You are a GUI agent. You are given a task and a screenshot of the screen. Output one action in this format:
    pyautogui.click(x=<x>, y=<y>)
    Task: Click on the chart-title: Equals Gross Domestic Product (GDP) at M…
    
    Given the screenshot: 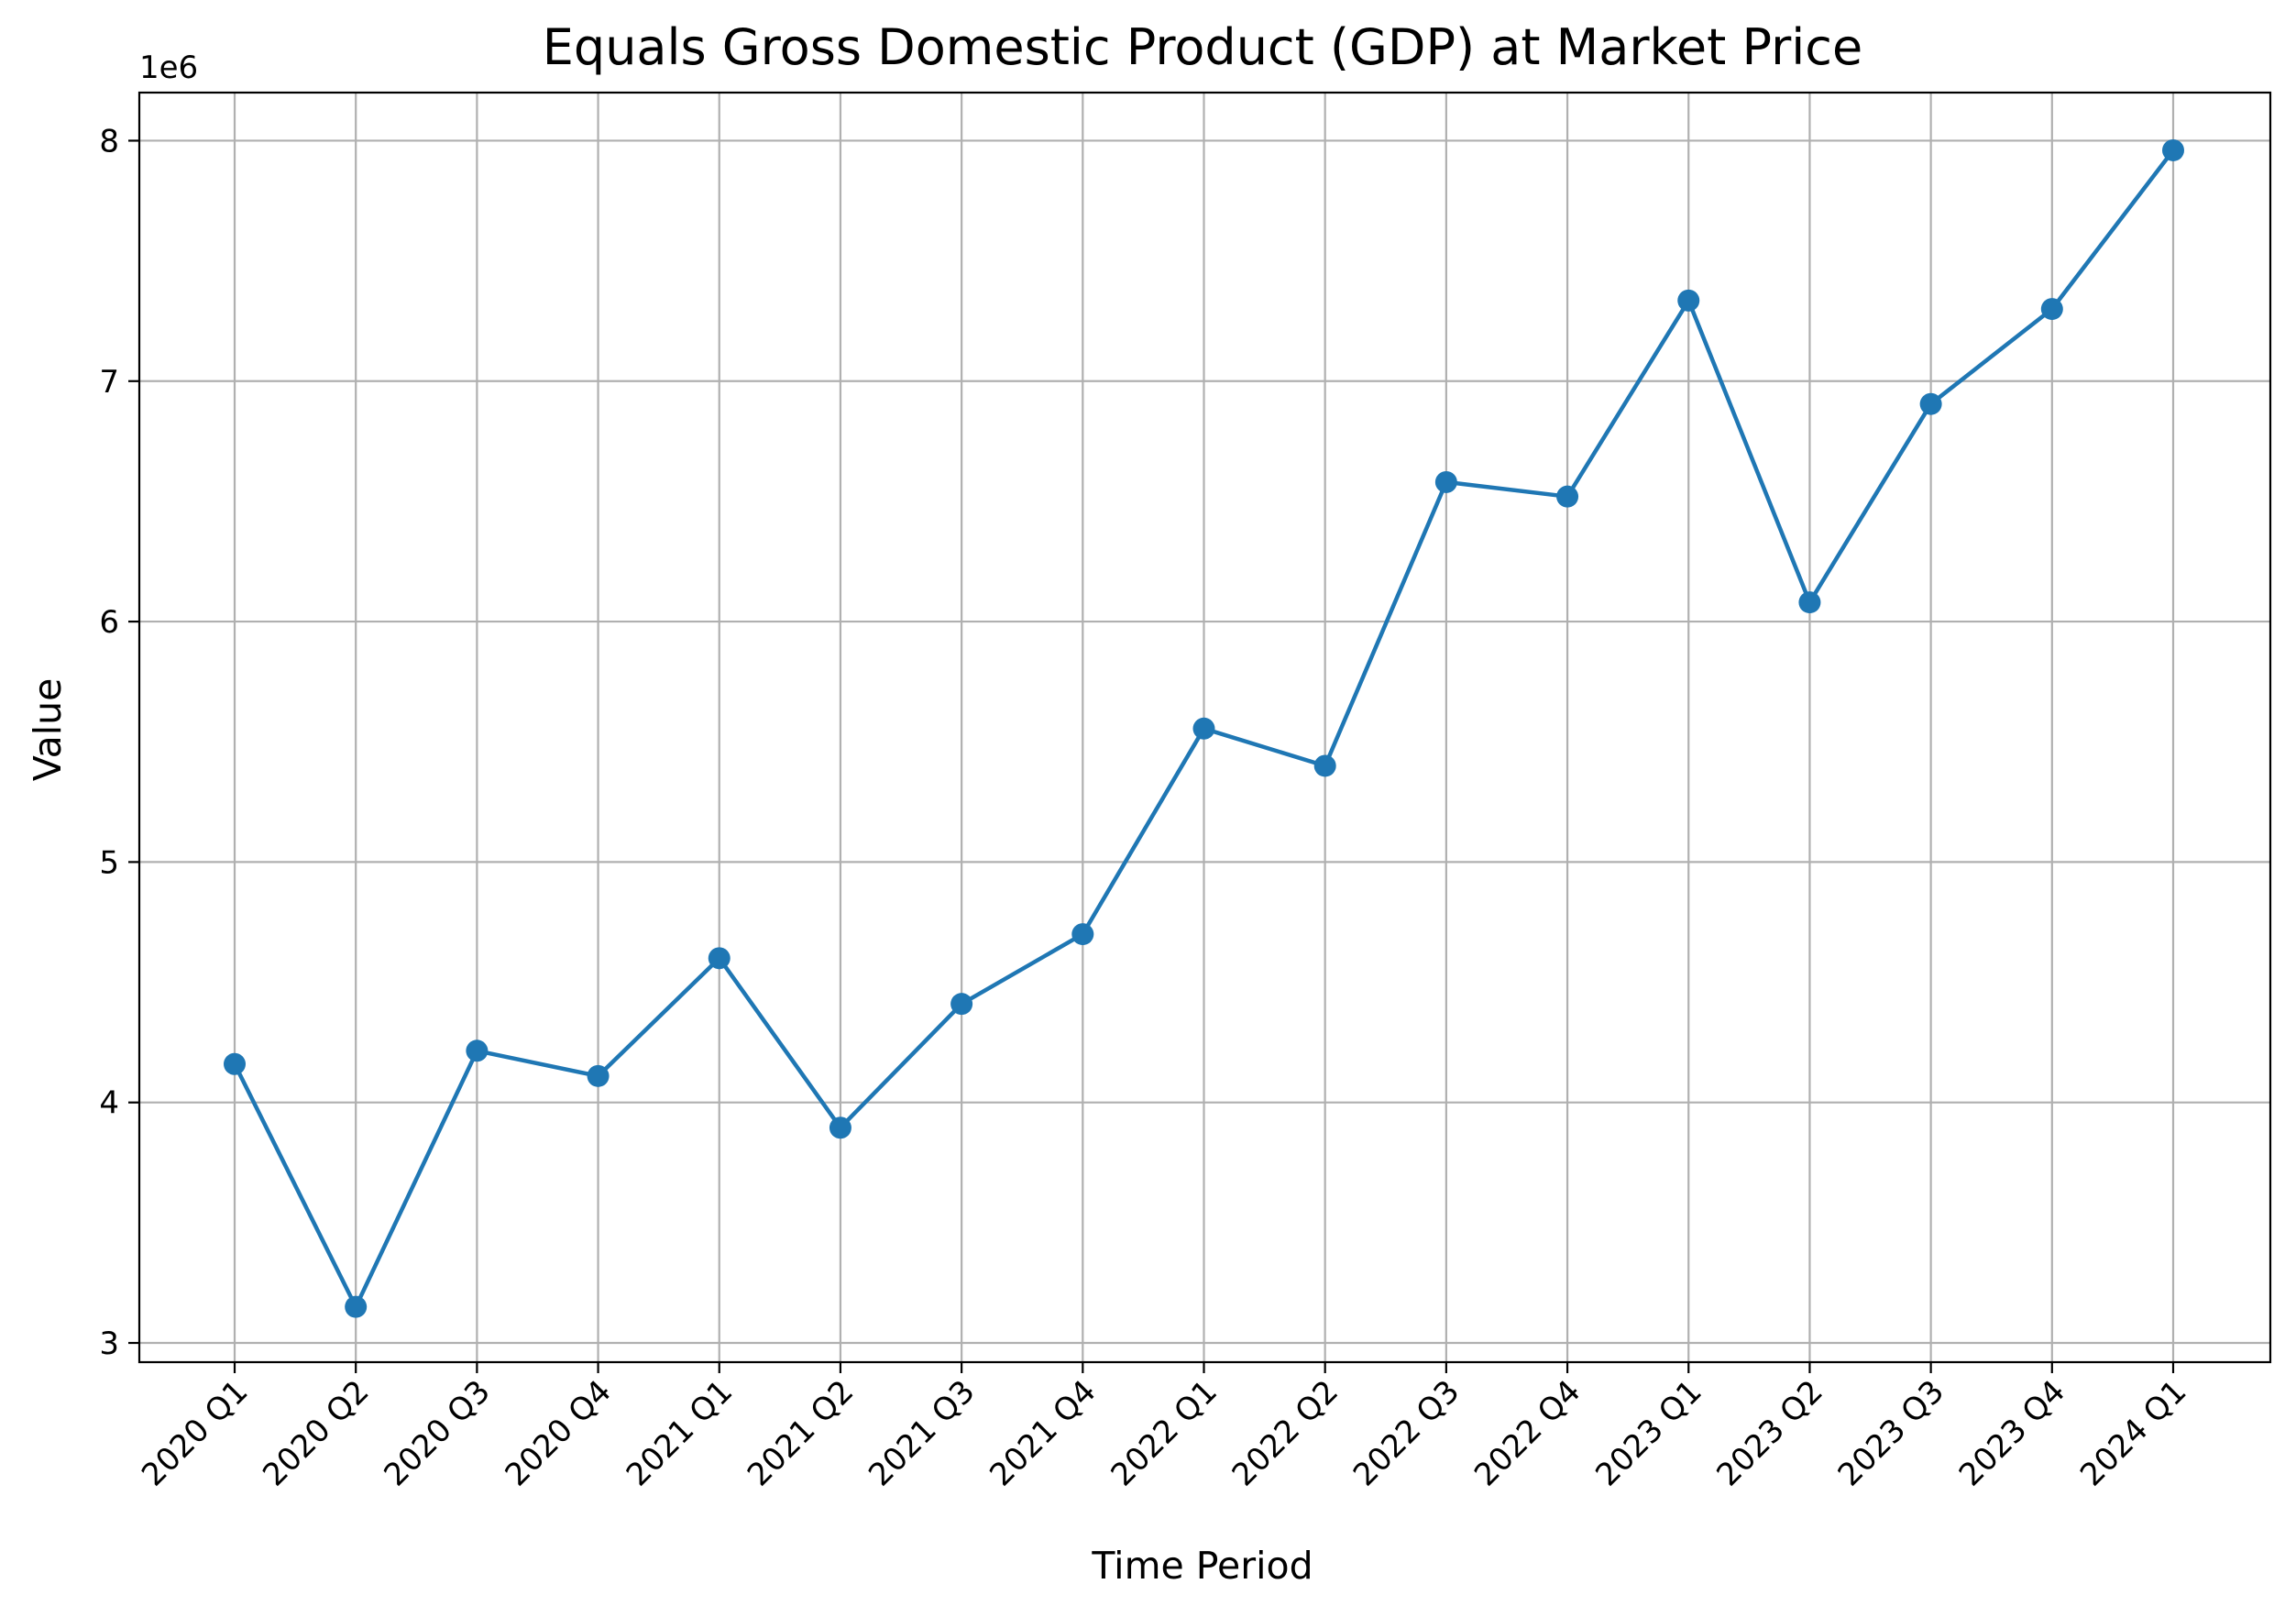 What is the action you would take?
    pyautogui.click(x=1202, y=47)
    